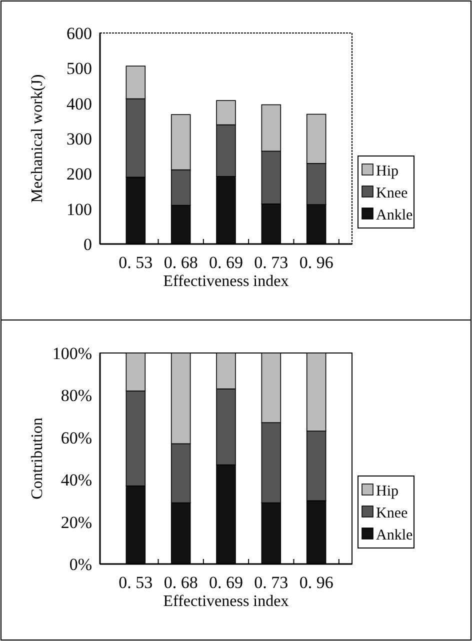 This screenshot has height=641, width=472. What do you see at coordinates (80, 564) in the screenshot?
I see `y-tick-label: 0%` at bounding box center [80, 564].